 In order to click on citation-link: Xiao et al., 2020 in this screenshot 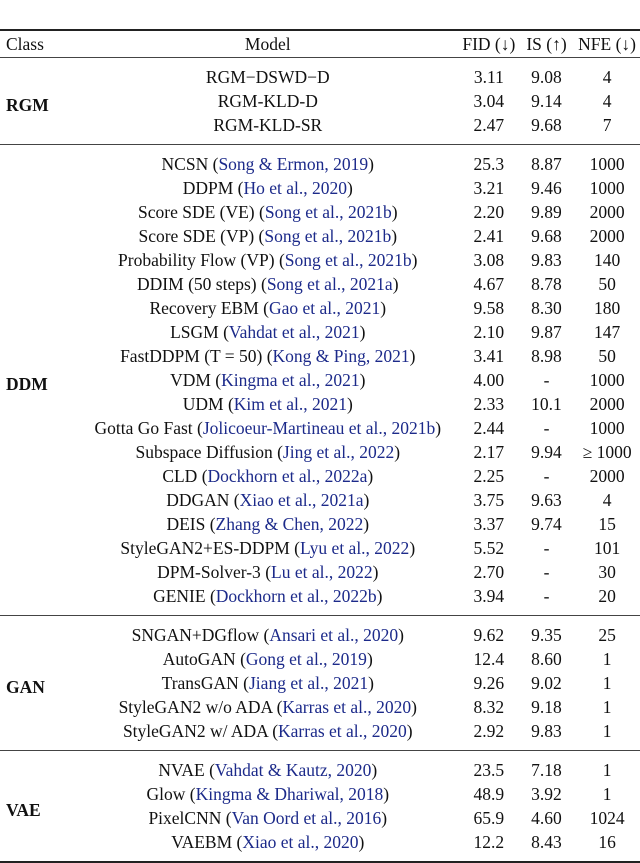, I will do `click(300, 842)`.